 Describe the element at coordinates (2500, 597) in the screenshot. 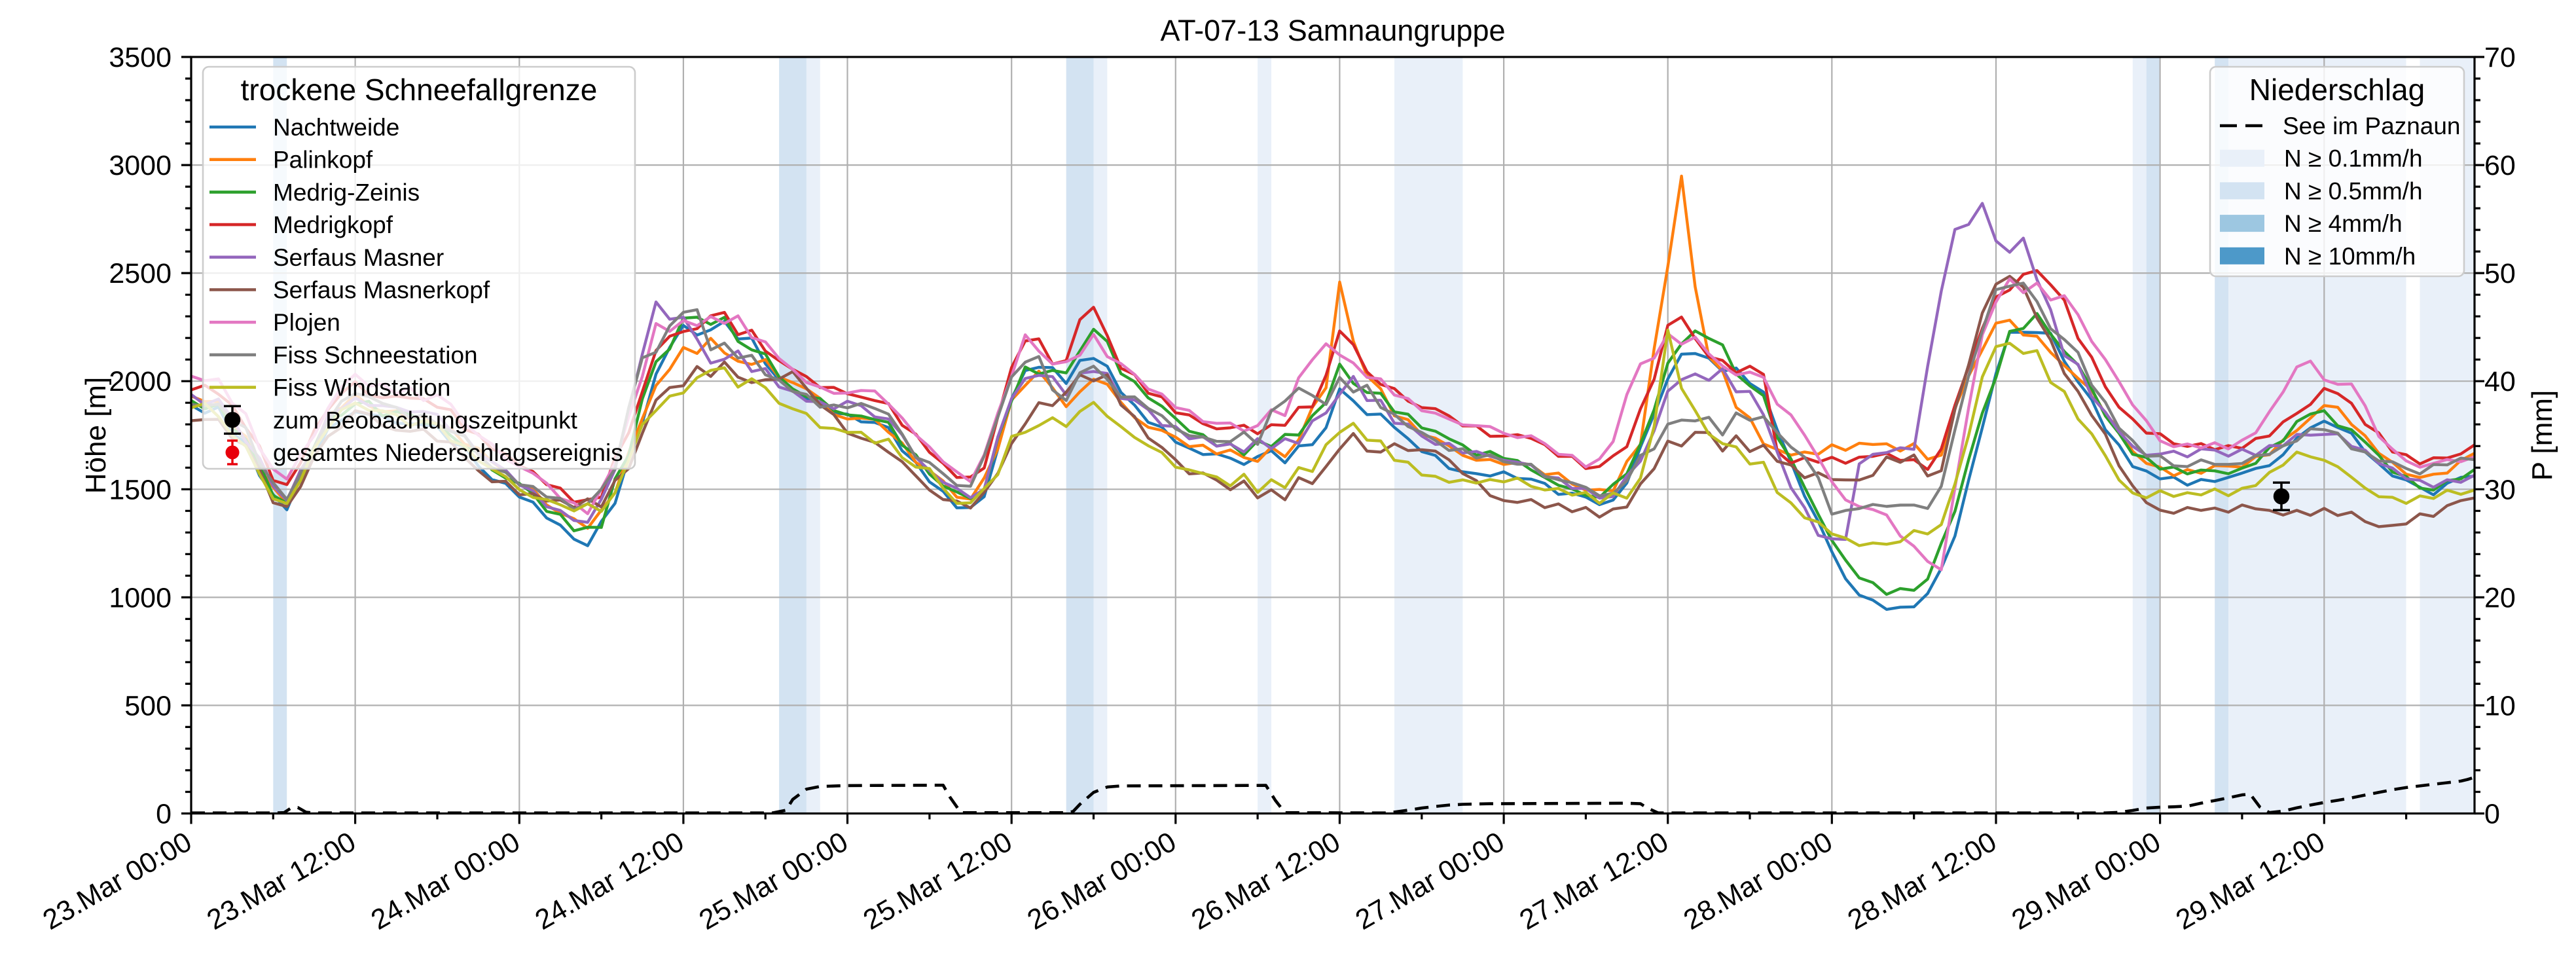

I see `svg-text: 20` at that location.